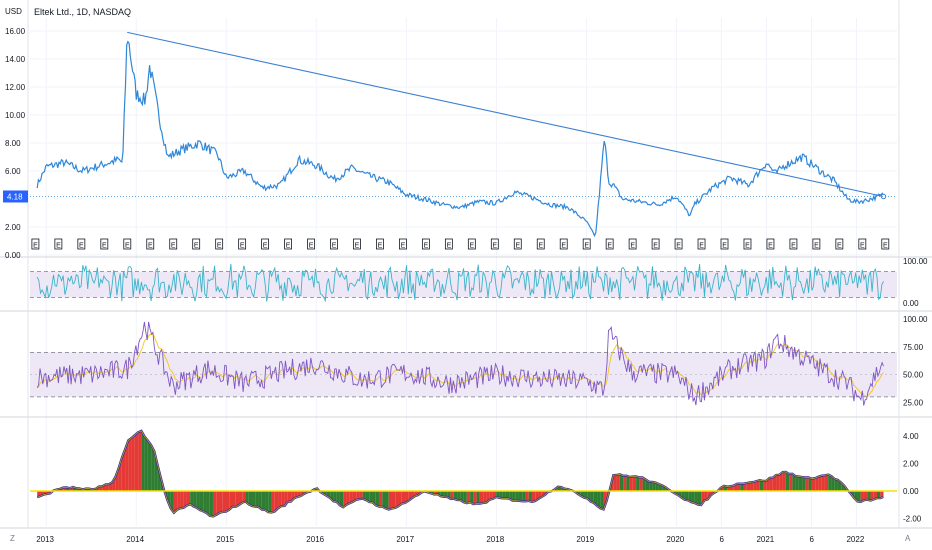  What do you see at coordinates (13, 255) in the screenshot?
I see `price-tick-label: 0.00` at bounding box center [13, 255].